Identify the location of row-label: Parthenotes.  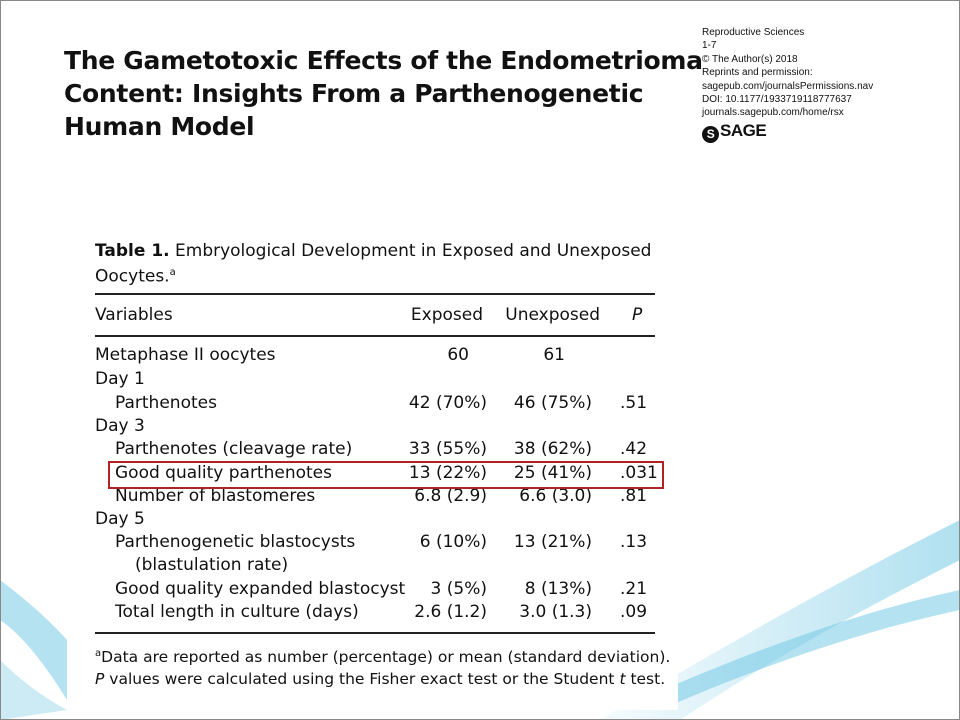
(166, 403).